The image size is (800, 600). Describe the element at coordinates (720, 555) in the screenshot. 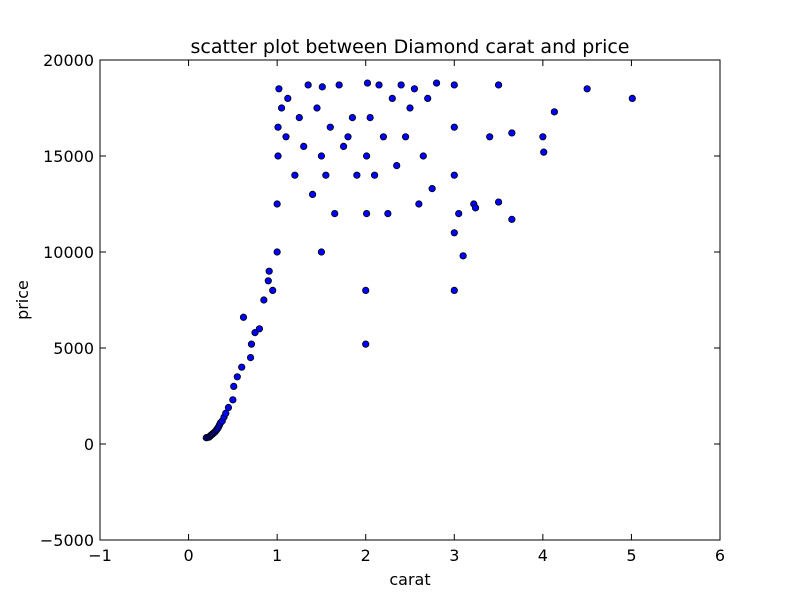

I see `x-tick-label: 6` at that location.